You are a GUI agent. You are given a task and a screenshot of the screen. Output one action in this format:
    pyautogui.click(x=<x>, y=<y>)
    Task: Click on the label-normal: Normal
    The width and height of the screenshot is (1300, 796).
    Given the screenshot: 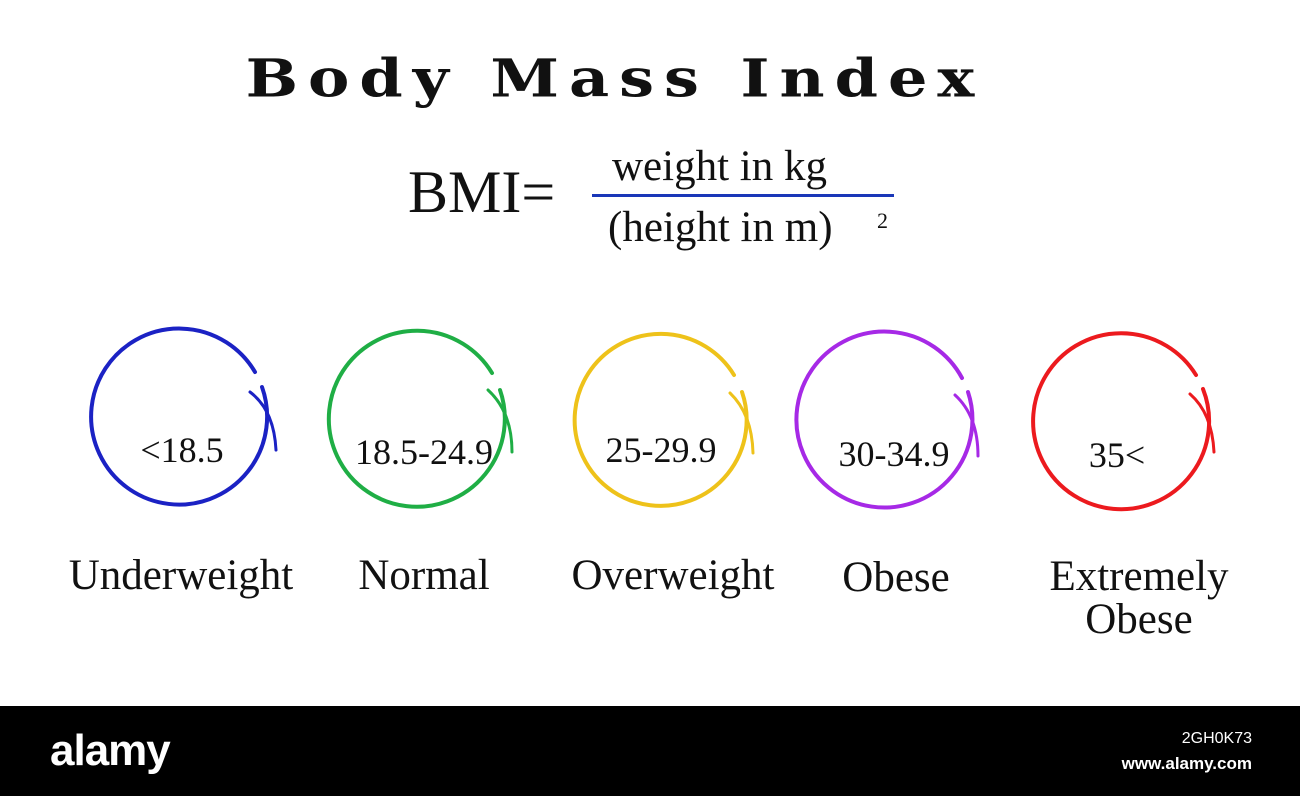 What is the action you would take?
    pyautogui.click(x=424, y=575)
    